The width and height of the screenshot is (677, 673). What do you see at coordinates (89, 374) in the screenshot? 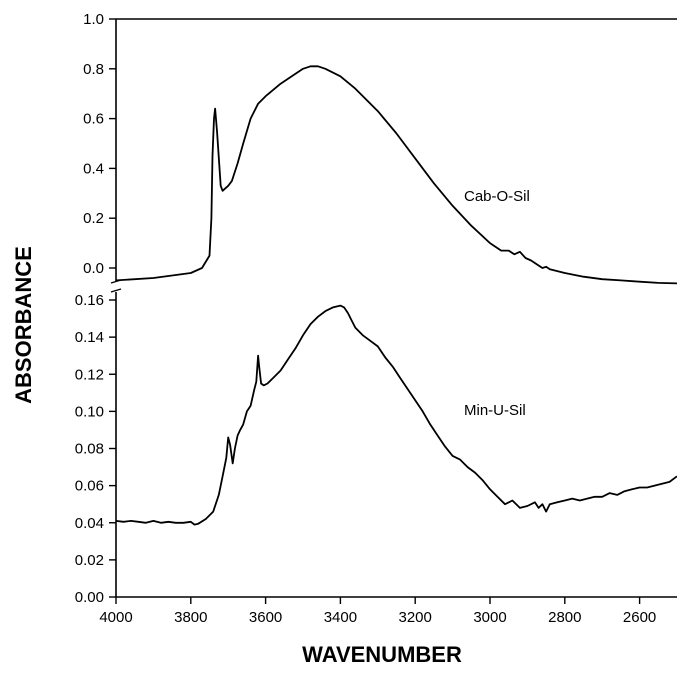
I see `y-tick-label-lower: 0.12` at bounding box center [89, 374].